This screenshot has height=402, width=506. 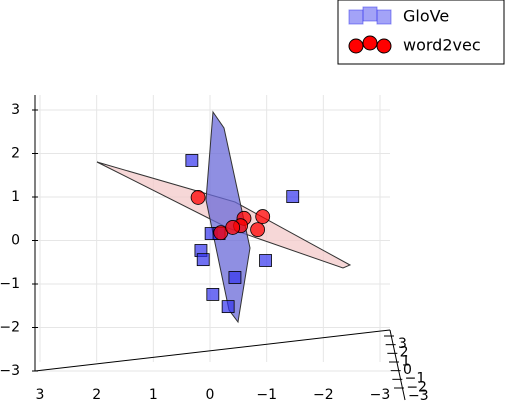 I want to click on z-tick-label: −2, so click(x=10, y=328).